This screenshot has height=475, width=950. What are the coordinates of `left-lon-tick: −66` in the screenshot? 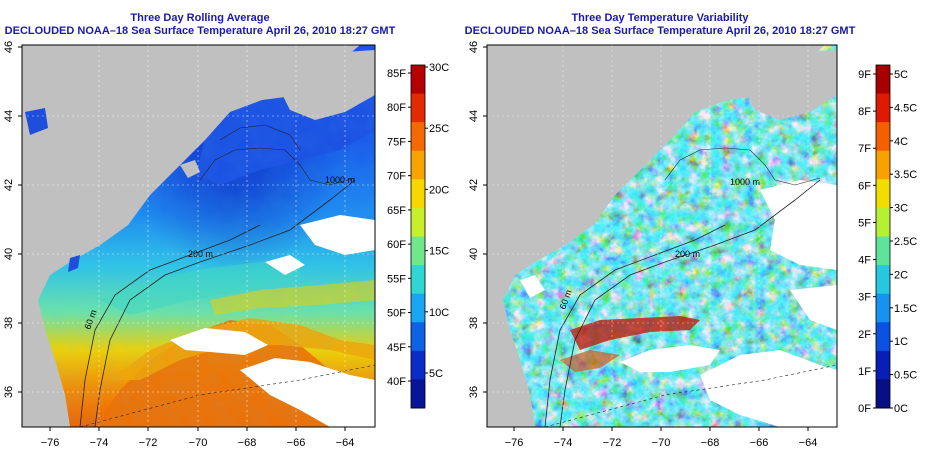 It's located at (296, 443).